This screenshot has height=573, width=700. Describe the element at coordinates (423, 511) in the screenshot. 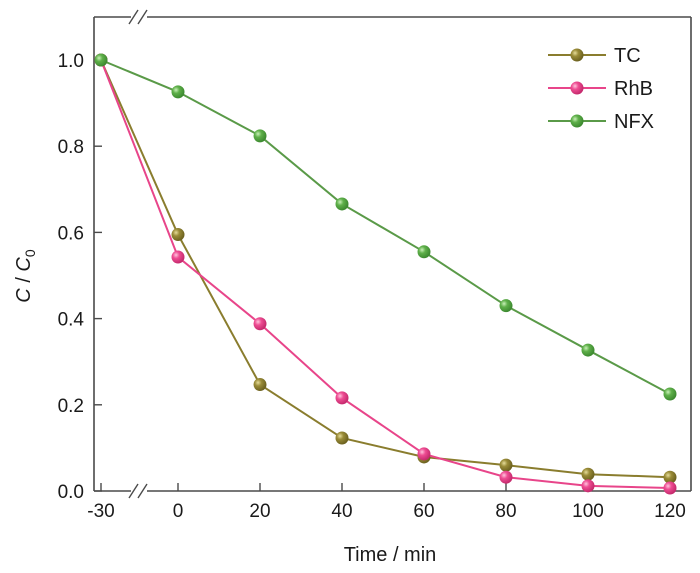

I see `x-tick-label: 60` at that location.